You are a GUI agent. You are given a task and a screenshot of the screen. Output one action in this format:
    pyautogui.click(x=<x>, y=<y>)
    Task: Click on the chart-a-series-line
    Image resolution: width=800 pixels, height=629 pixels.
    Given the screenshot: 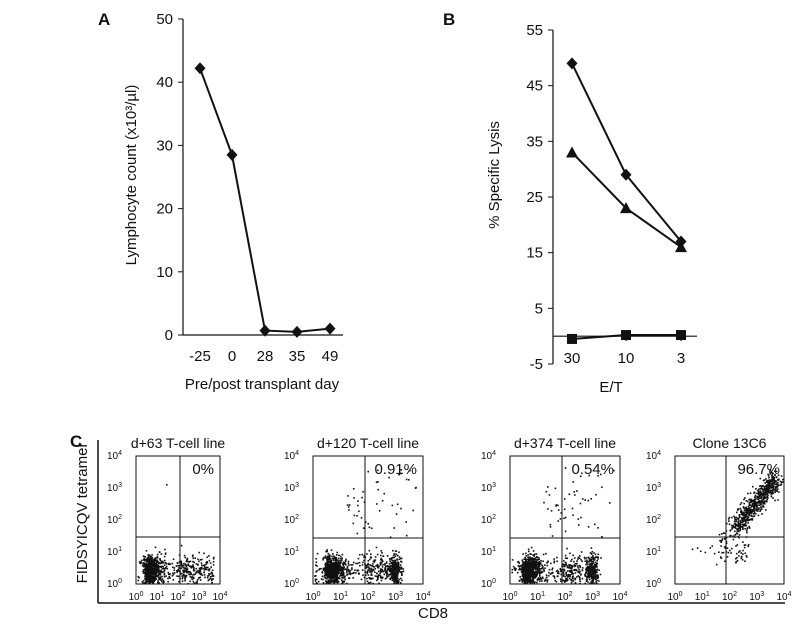 What is the action you would take?
    pyautogui.click(x=265, y=200)
    